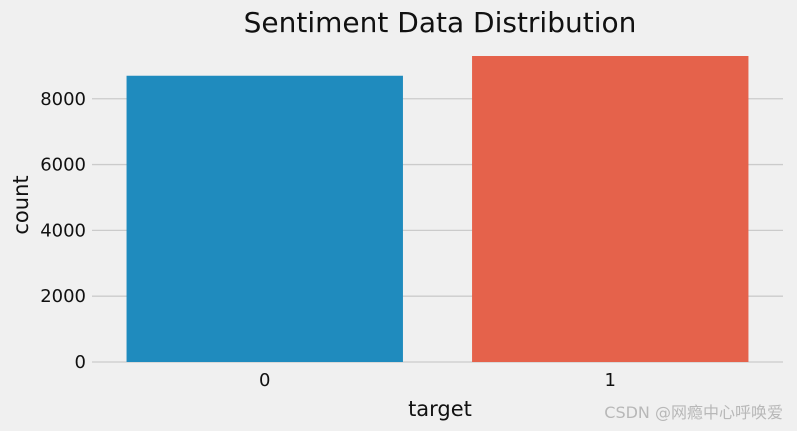  Describe the element at coordinates (63, 165) in the screenshot. I see `y-tick-label: 6000` at that location.